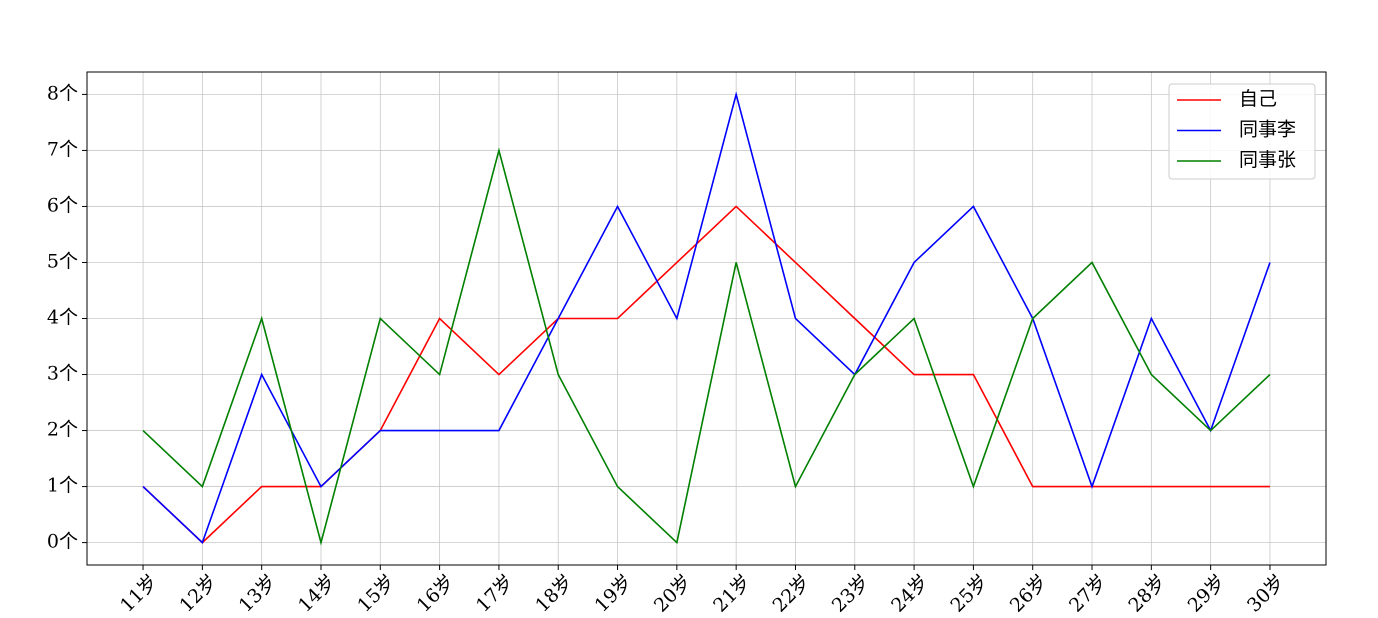 The image size is (1378, 618). What do you see at coordinates (317, 594) in the screenshot?
I see `x-tick-label: 14岁` at bounding box center [317, 594].